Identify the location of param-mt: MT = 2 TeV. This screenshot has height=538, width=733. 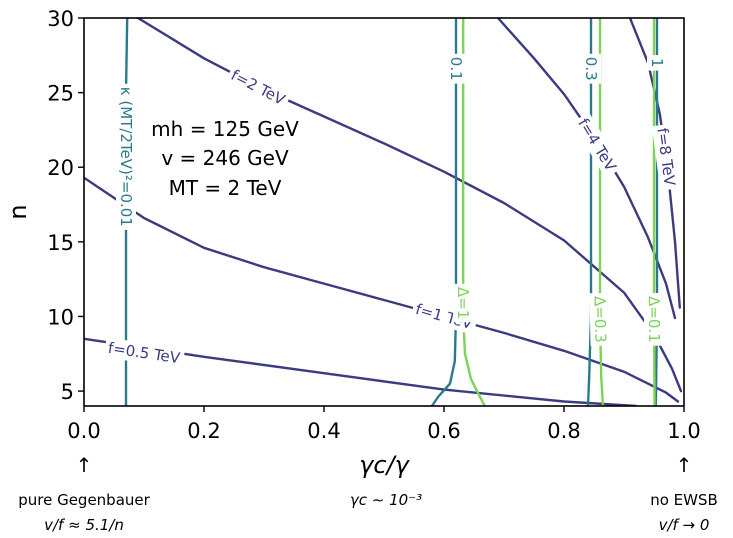
(225, 188).